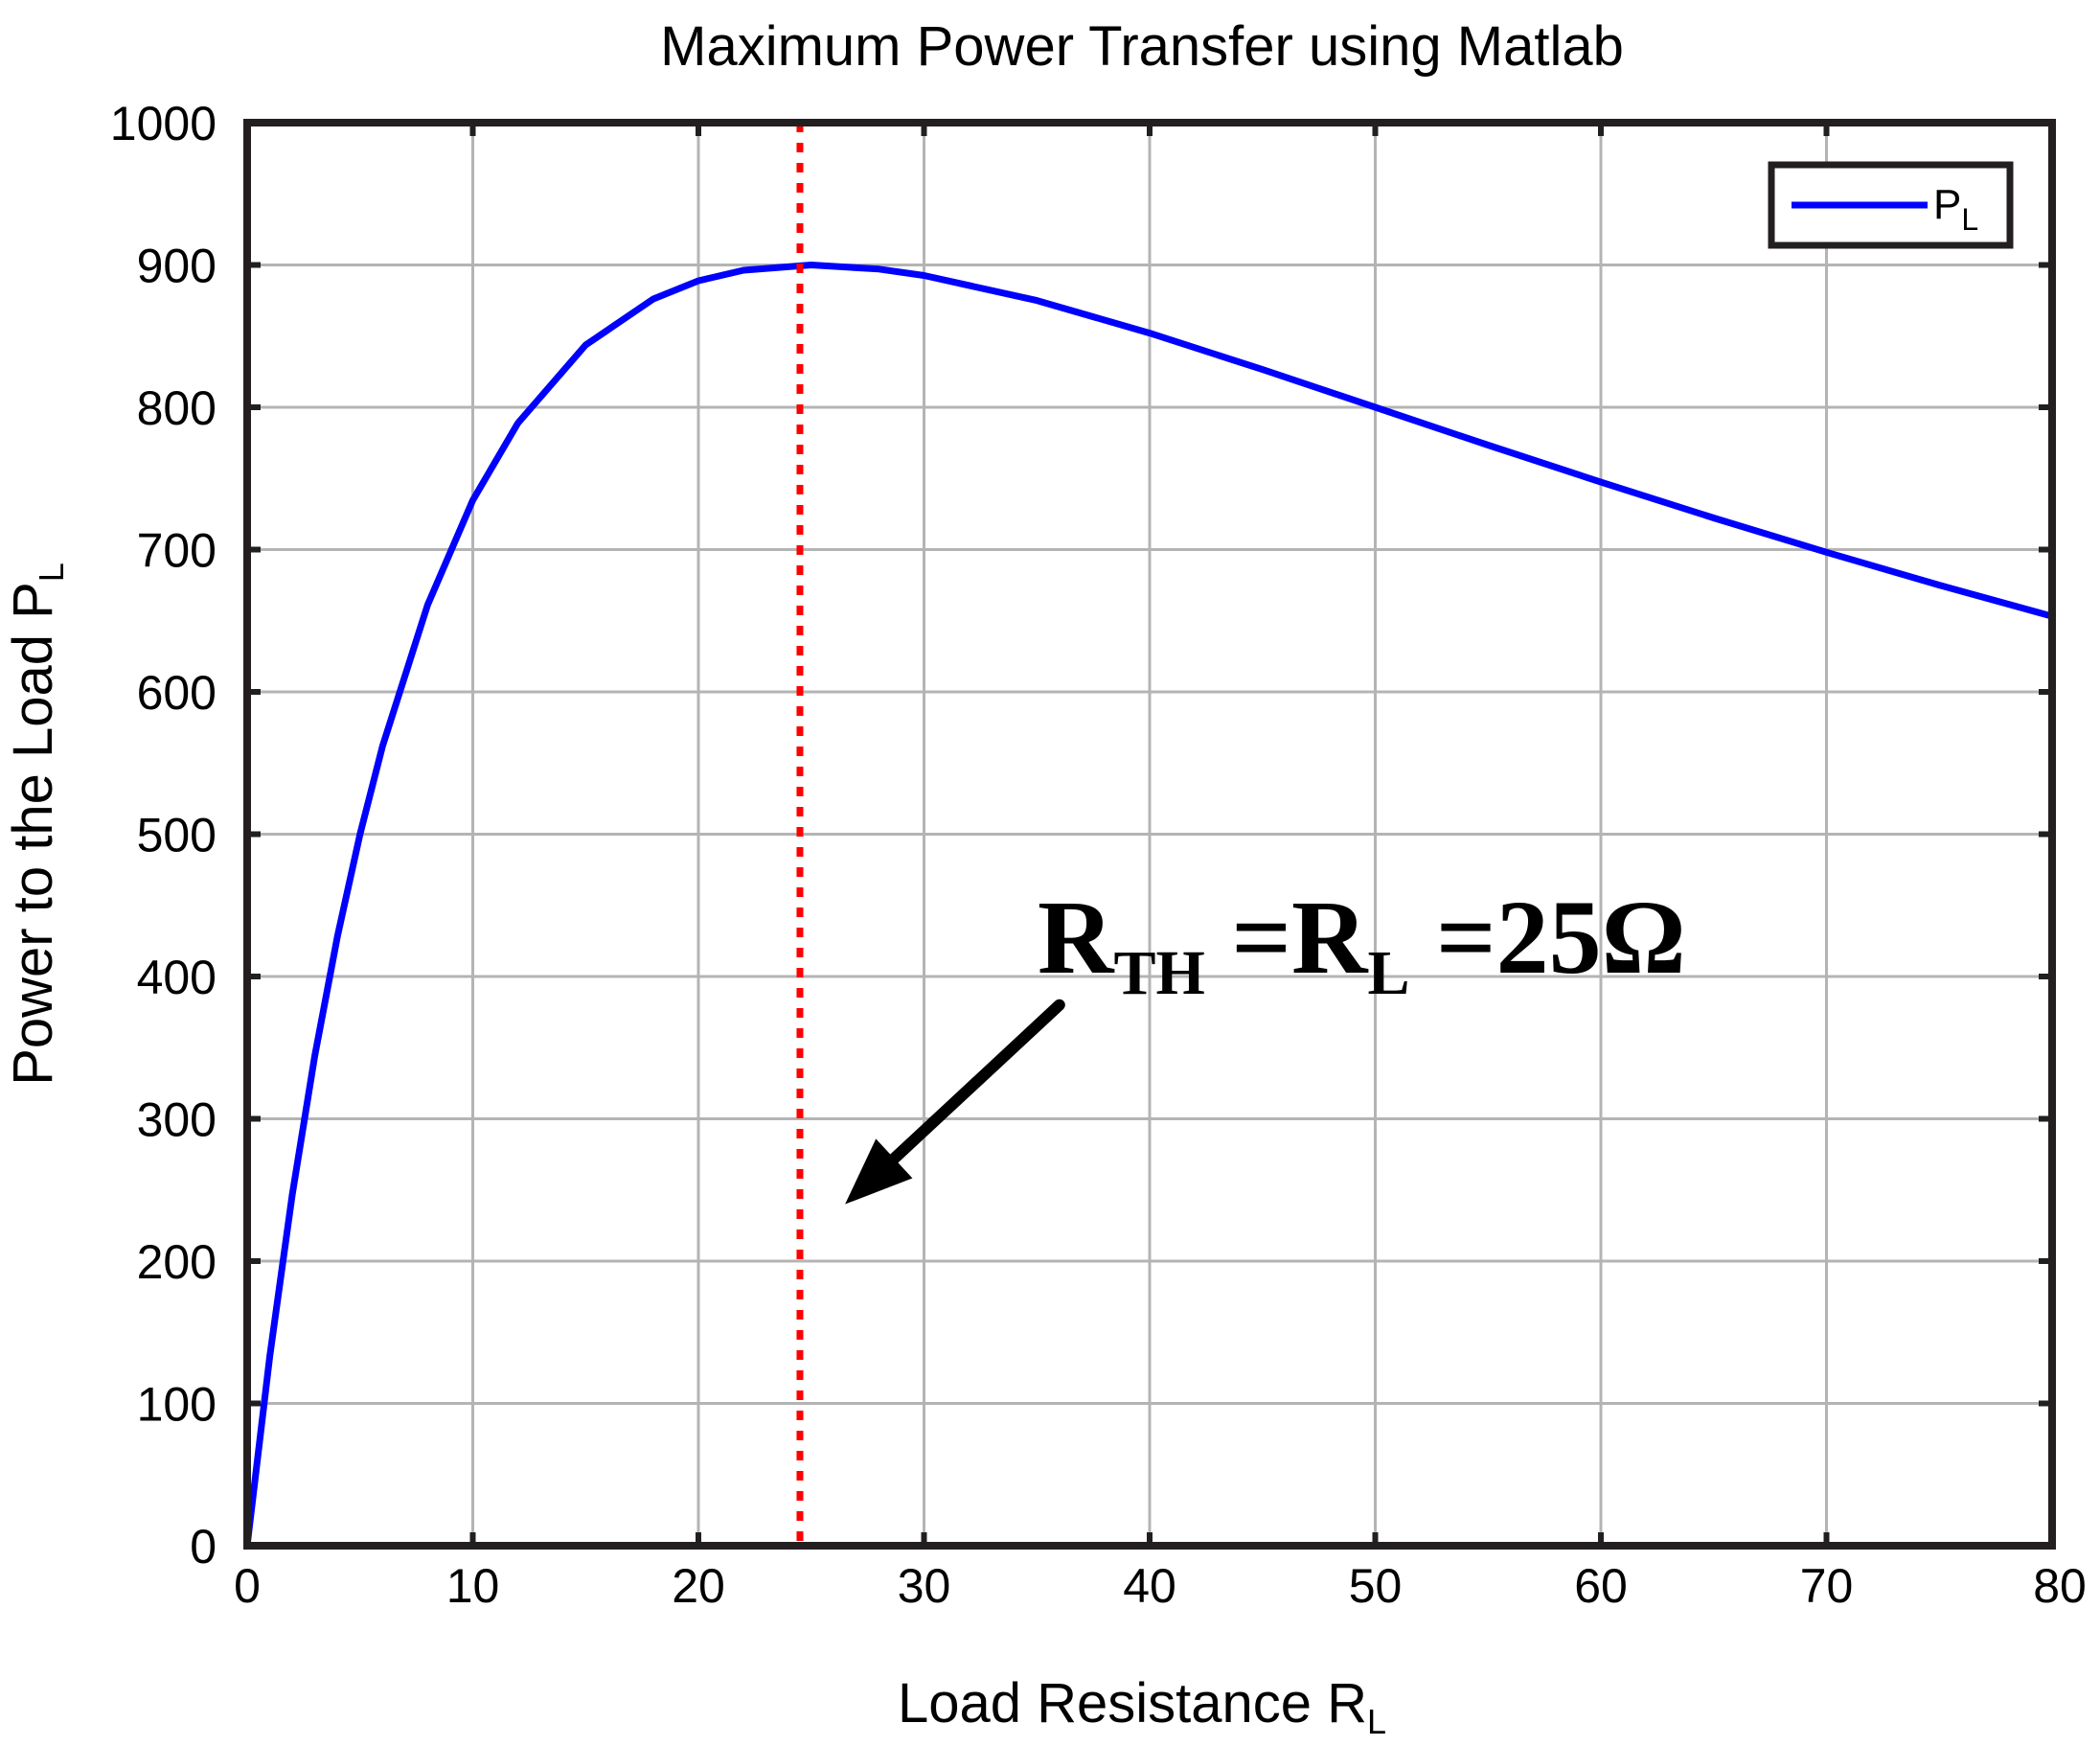  What do you see at coordinates (203, 1547) in the screenshot?
I see `y-tick-label: 0` at bounding box center [203, 1547].